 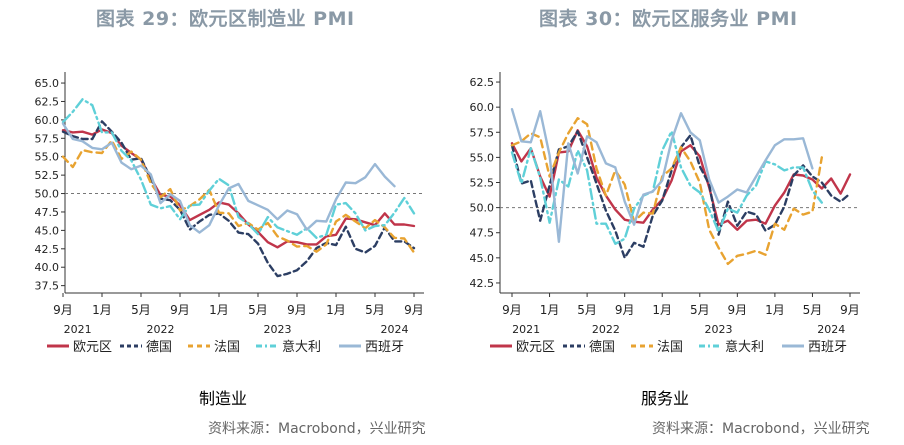 I want to click on y-tick-label: 40.0, so click(x=47, y=267).